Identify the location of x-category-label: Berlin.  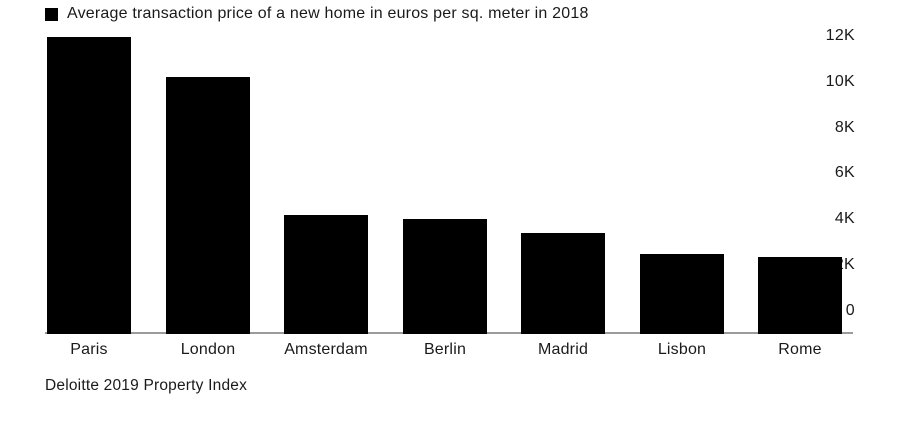
(445, 349).